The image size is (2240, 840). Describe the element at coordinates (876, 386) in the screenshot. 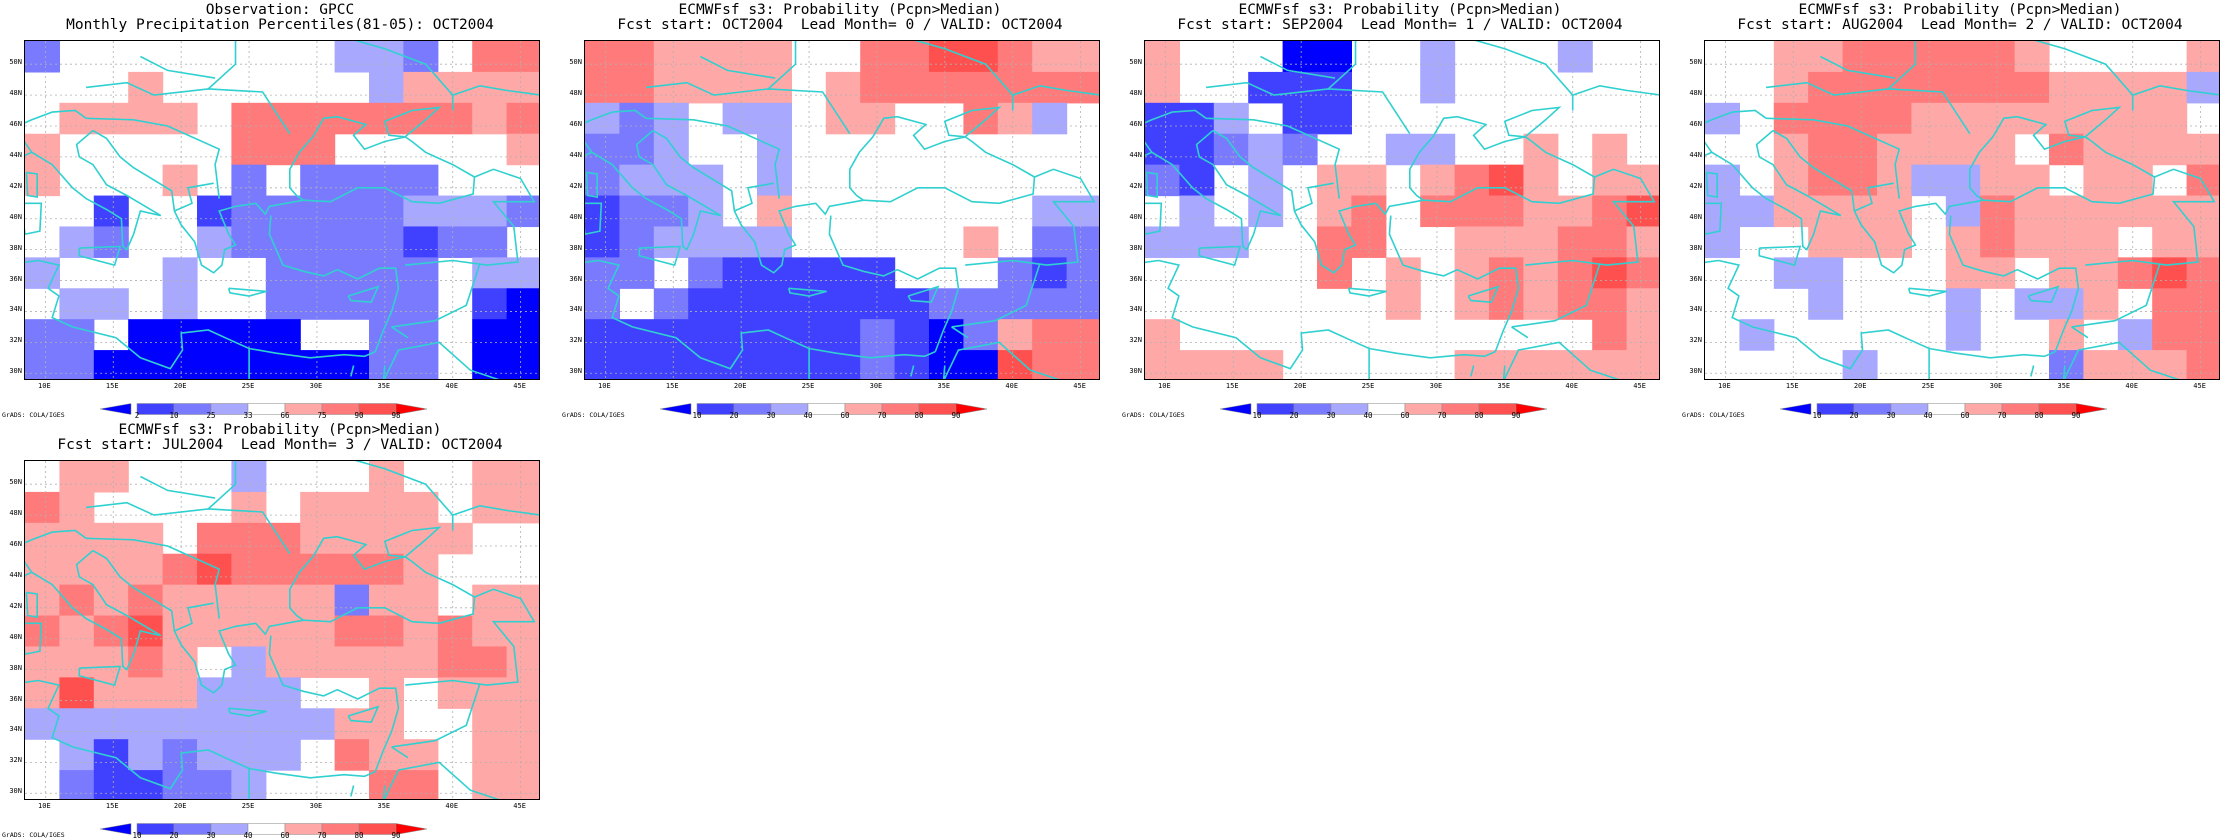

I see `lon-tick-label: 30E` at that location.